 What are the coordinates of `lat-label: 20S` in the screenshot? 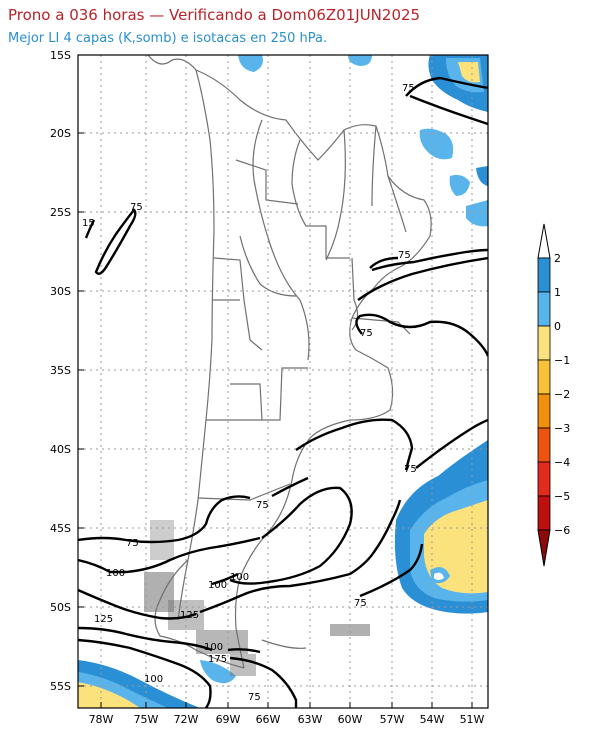 It's located at (60, 133).